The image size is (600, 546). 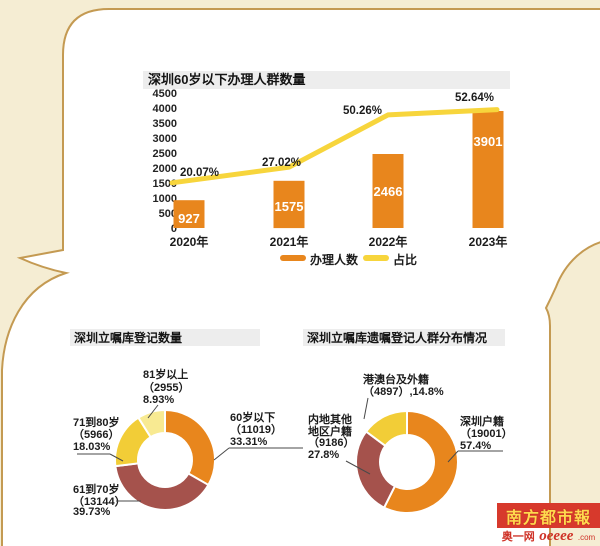 I want to click on y-axis-tick: 2500, so click(x=165, y=154).